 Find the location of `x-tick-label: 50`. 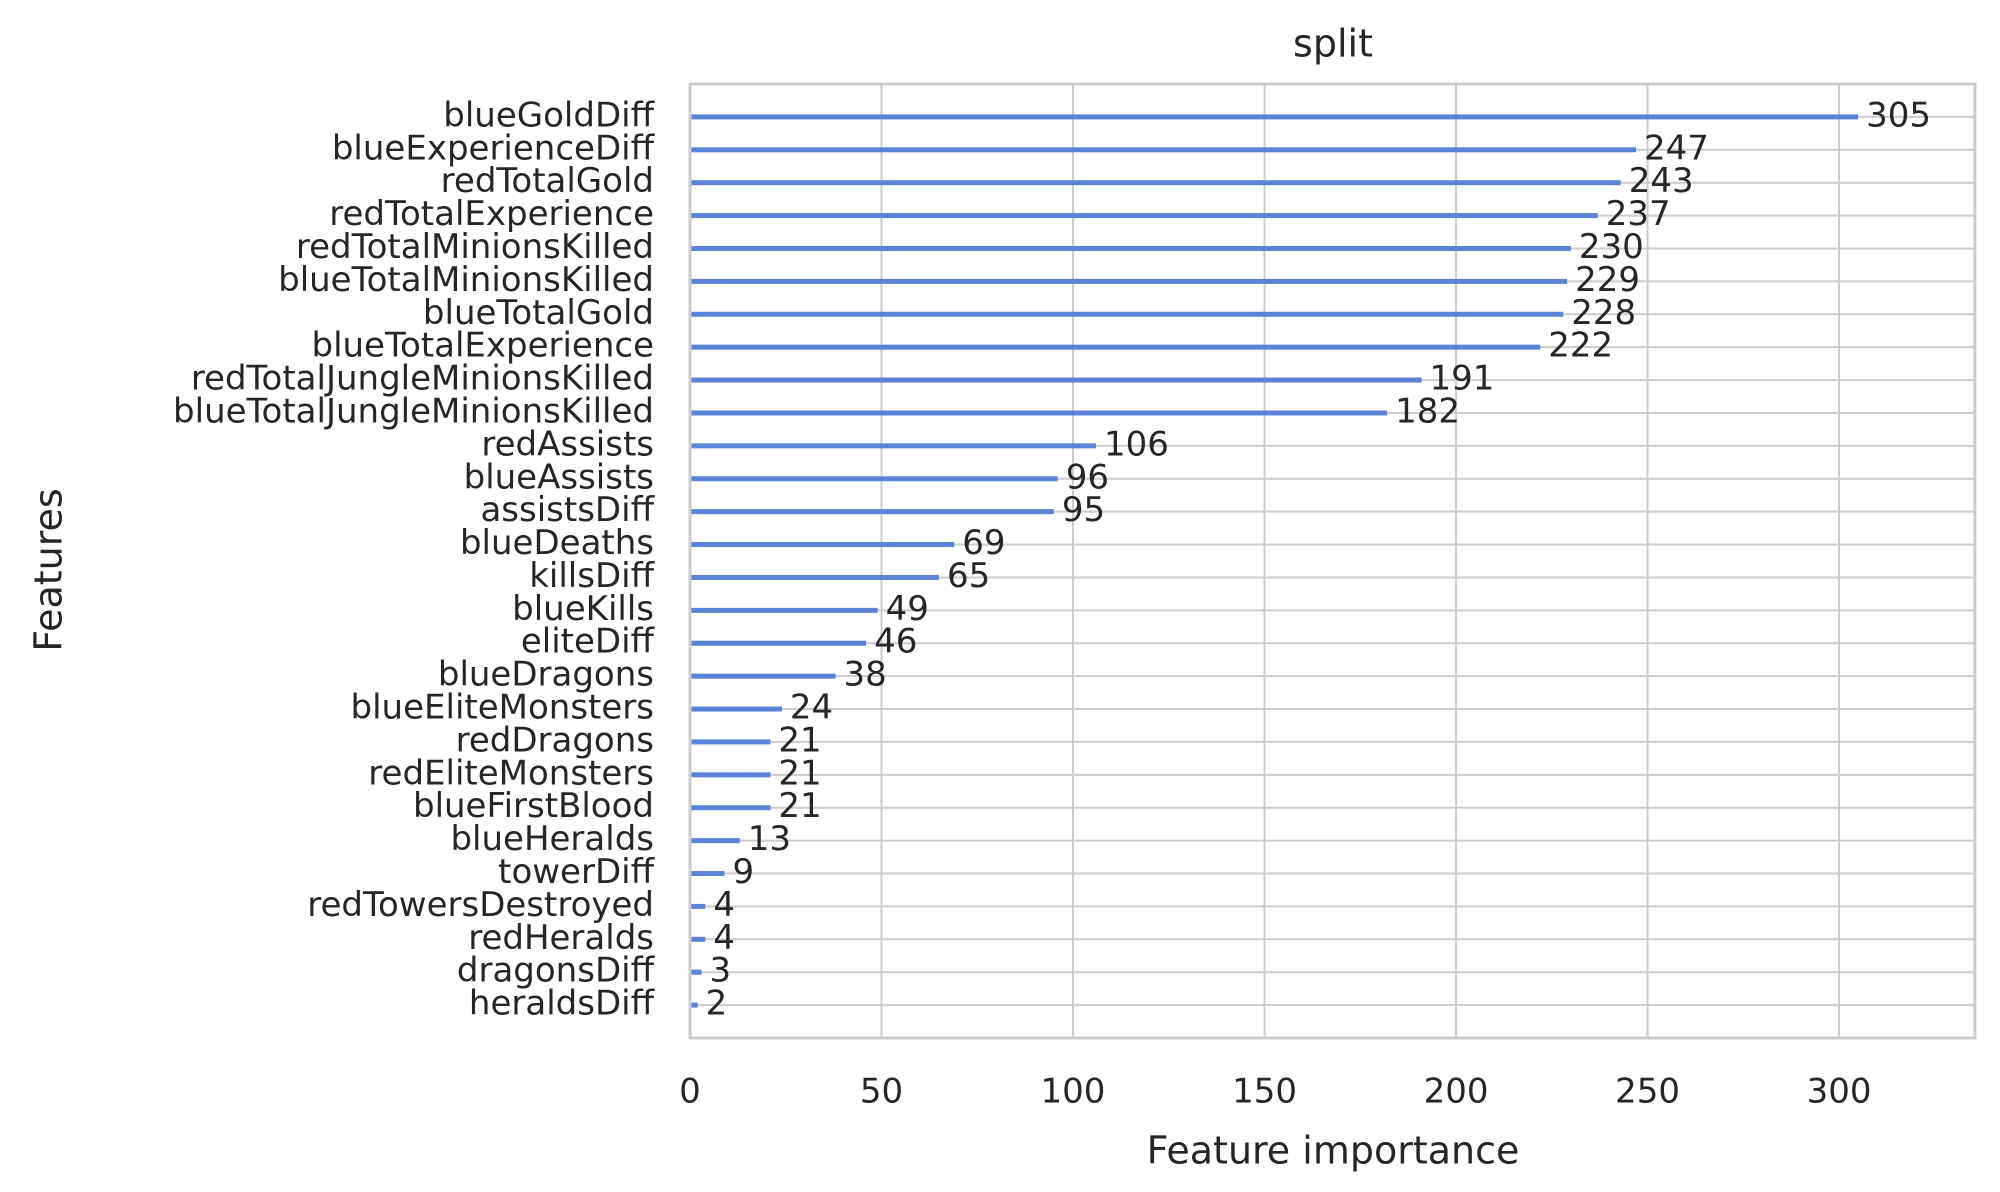

x-tick-label: 50 is located at coordinates (881, 1092).